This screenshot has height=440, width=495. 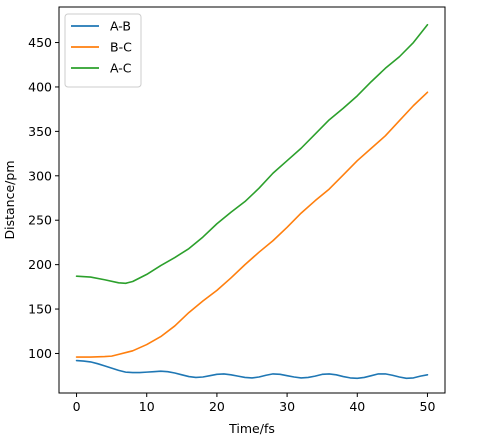 I want to click on series-line-a-b, so click(x=252, y=369).